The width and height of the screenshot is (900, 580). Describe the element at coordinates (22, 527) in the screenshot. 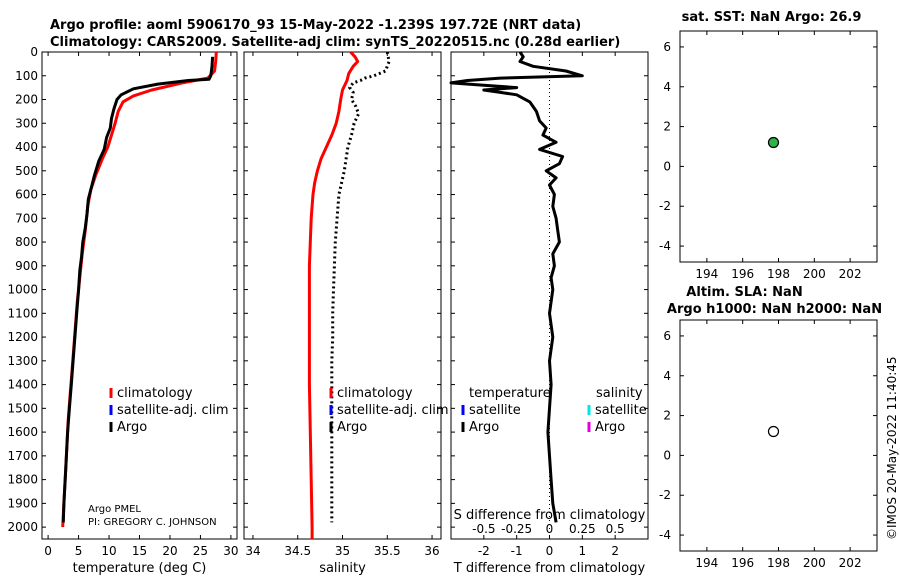

I see `depth-tick-label: 2000` at that location.